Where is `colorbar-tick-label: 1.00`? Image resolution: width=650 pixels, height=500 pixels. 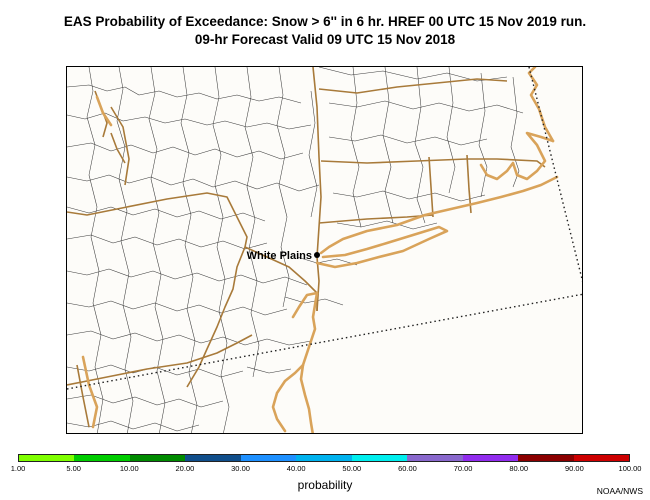
colorbar-tick-label: 1.00 is located at coordinates (18, 468).